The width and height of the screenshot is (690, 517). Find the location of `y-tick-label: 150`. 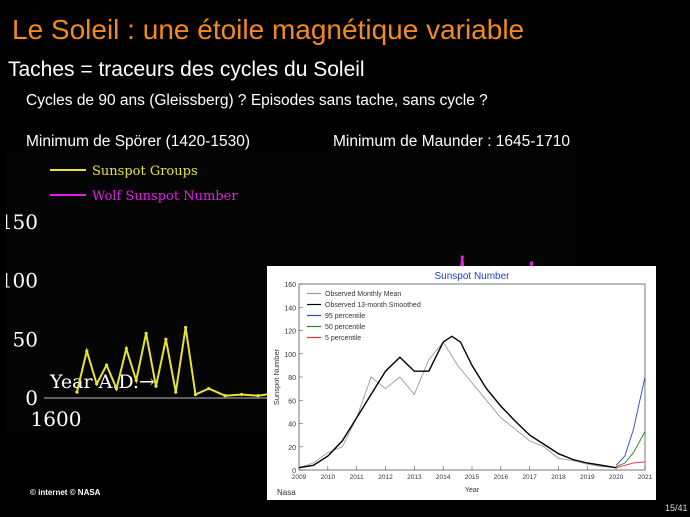

y-tick-label: 150 is located at coordinates (22, 222).